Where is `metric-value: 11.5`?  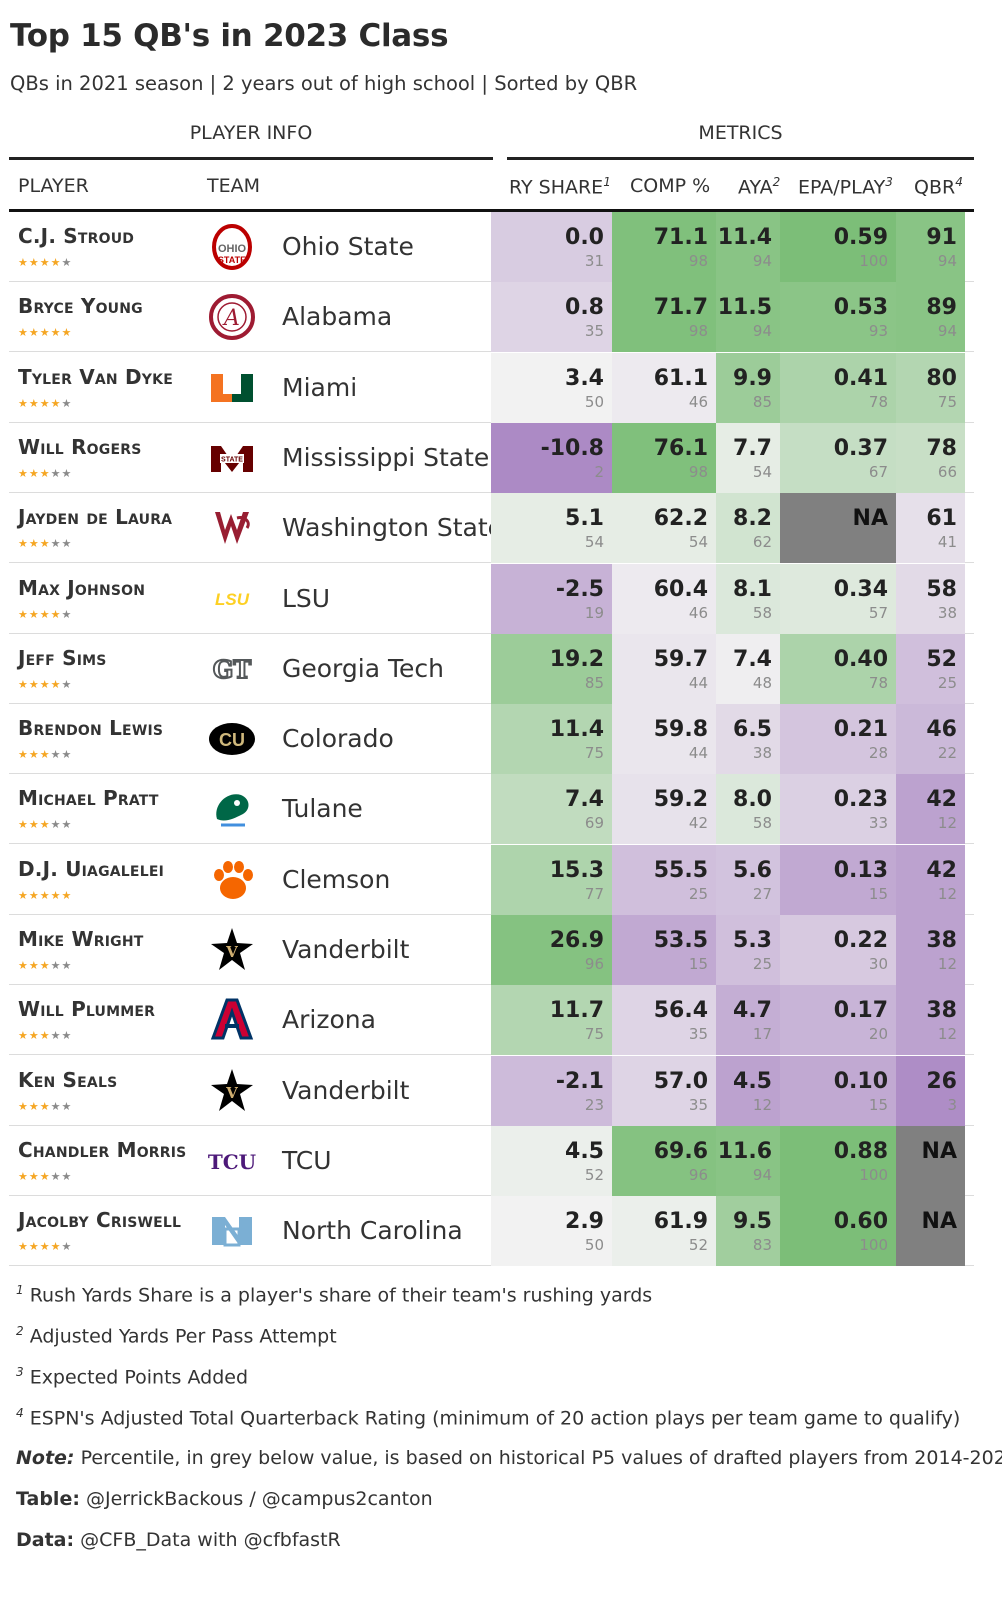
metric-value: 11.5 is located at coordinates (744, 308).